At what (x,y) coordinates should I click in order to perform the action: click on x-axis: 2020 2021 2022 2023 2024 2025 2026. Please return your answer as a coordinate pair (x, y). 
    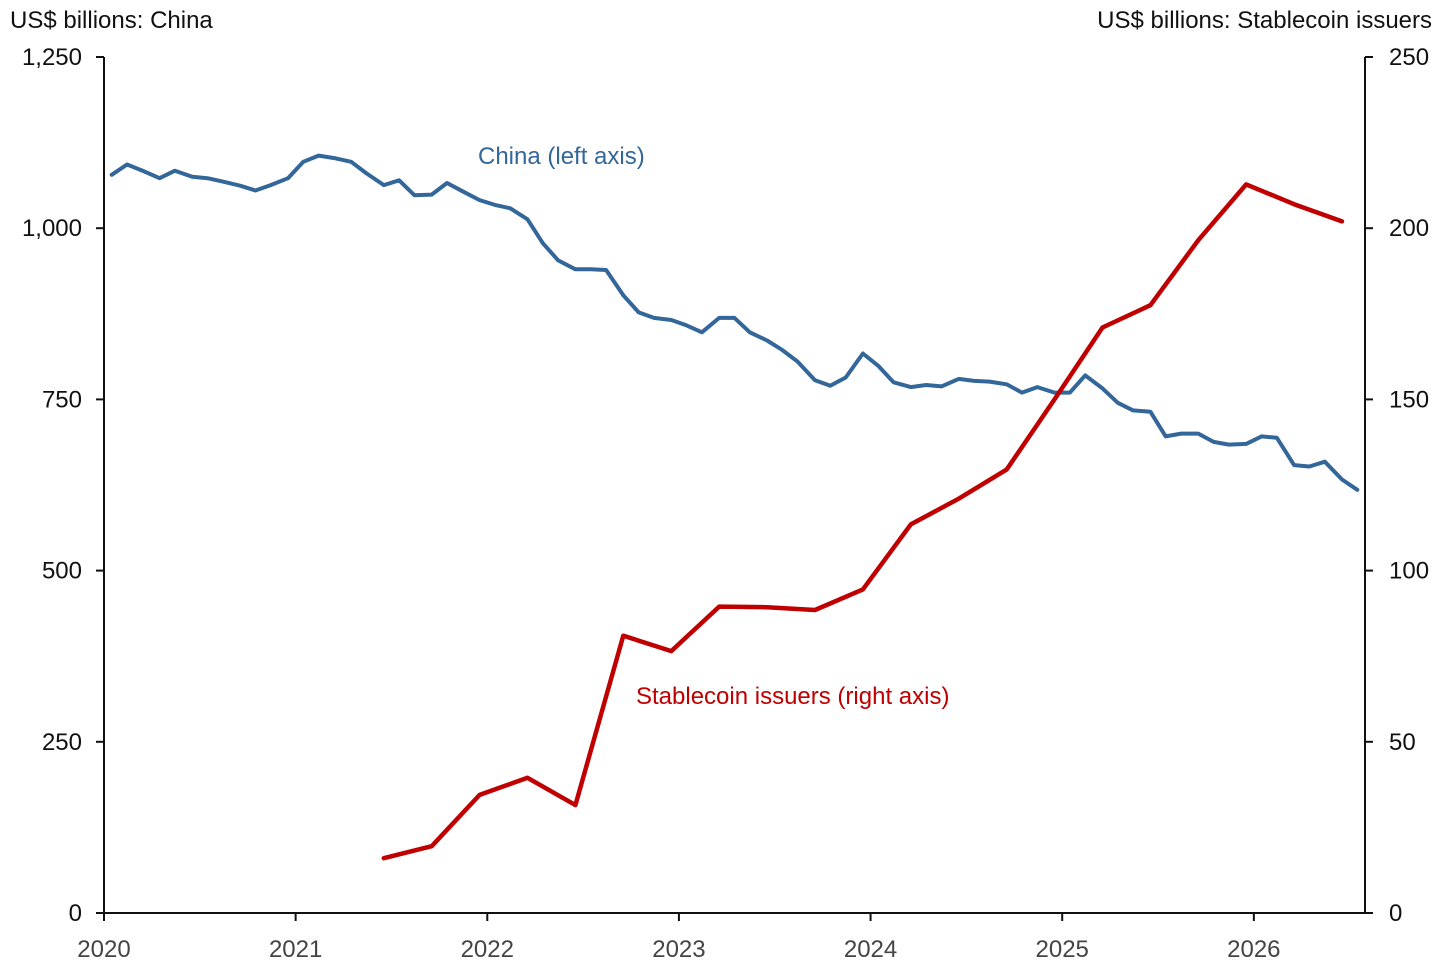
    Looking at the image, I should click on (721, 937).